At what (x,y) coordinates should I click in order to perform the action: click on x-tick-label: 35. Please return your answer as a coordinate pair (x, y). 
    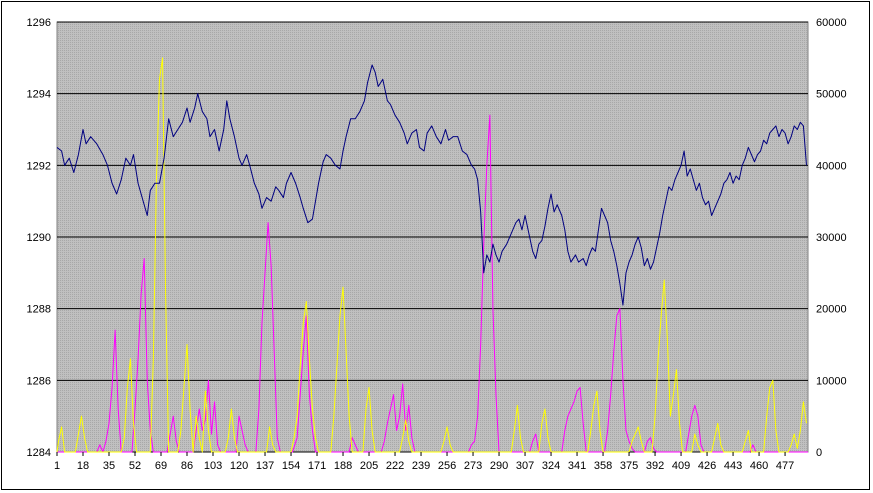
    Looking at the image, I should click on (109, 466).